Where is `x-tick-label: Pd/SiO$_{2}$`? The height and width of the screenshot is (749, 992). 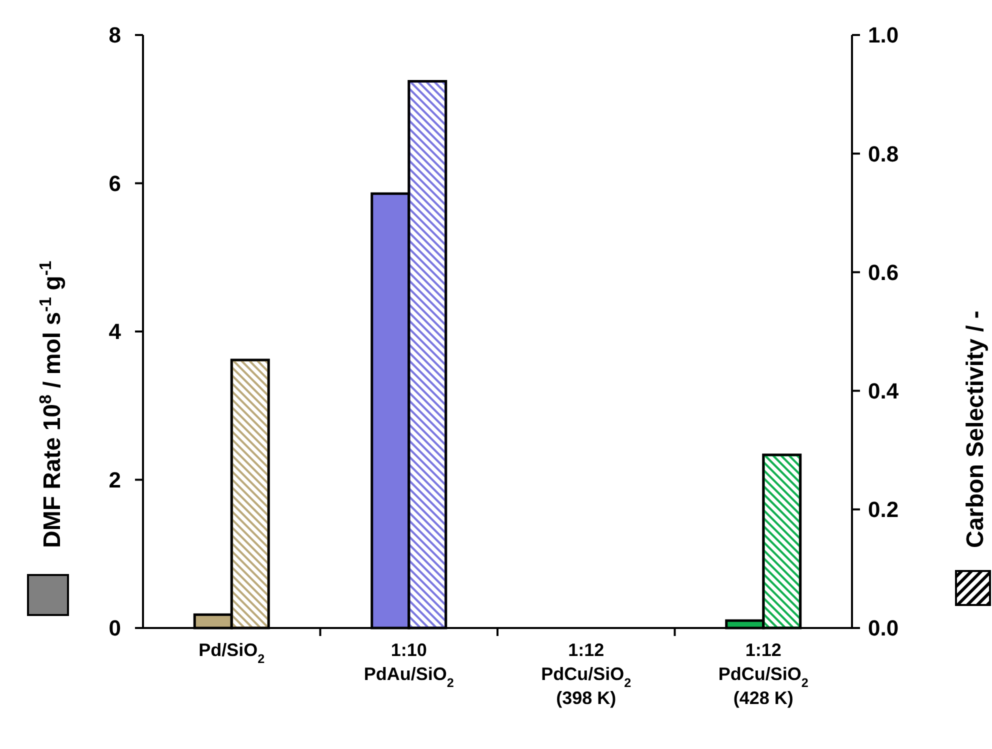 x-tick-label: Pd/SiO$_{2}$ is located at coordinates (231, 653).